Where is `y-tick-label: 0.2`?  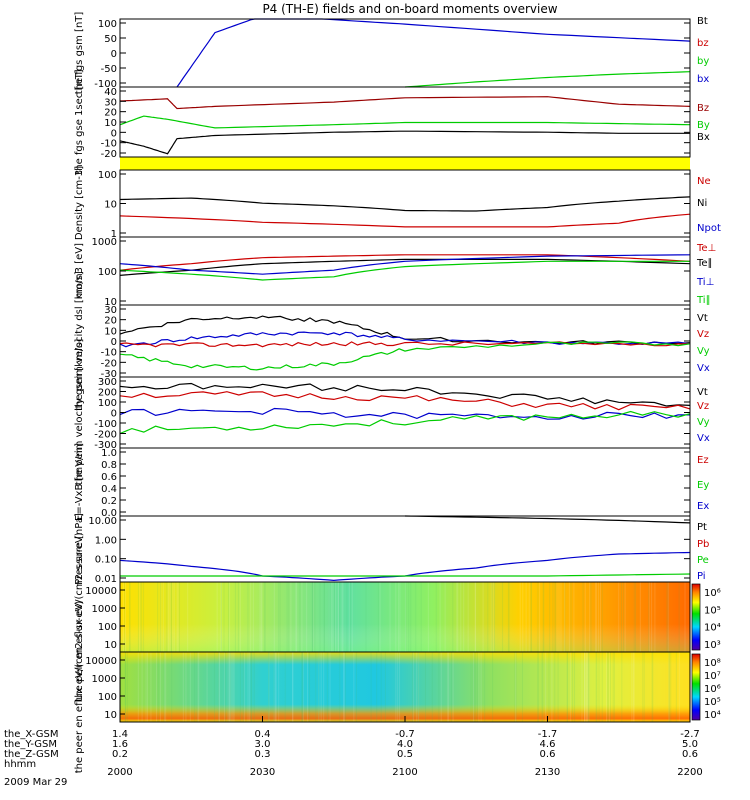
y-tick-label: 0.2 is located at coordinates (109, 501).